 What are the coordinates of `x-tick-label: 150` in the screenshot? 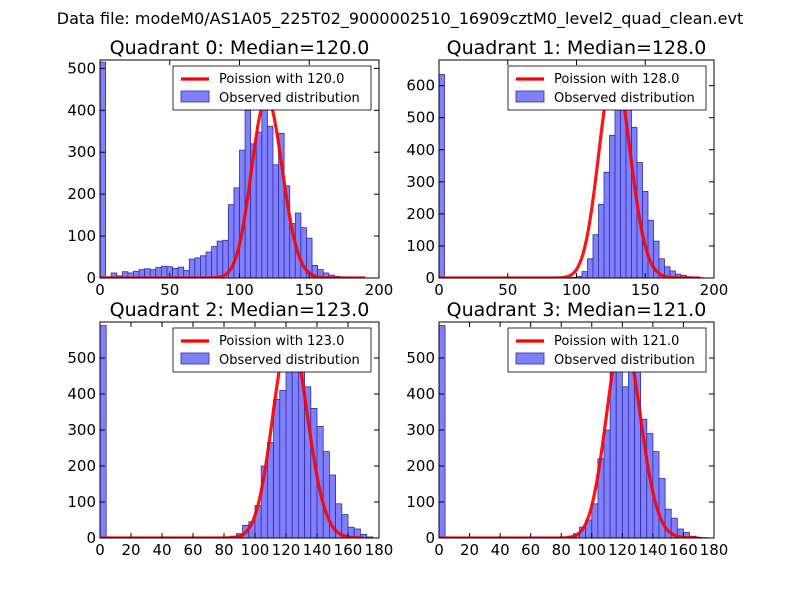 It's located at (645, 290).